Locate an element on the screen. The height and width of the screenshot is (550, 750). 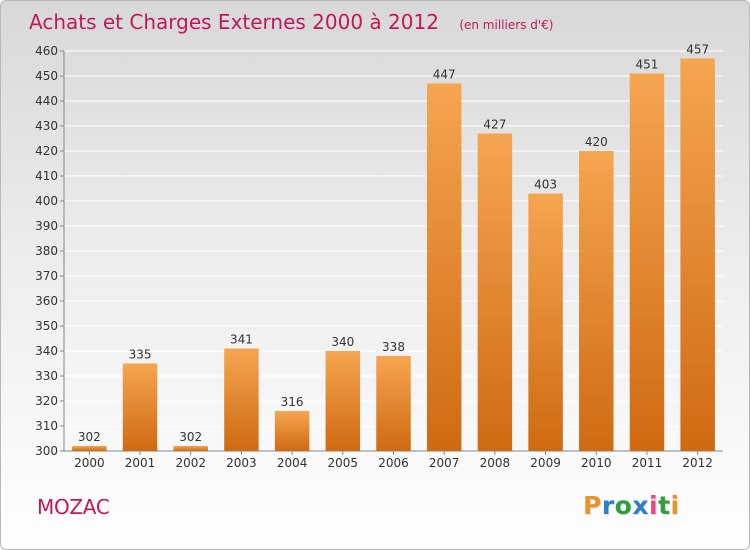
logo-letter: r is located at coordinates (608, 505).